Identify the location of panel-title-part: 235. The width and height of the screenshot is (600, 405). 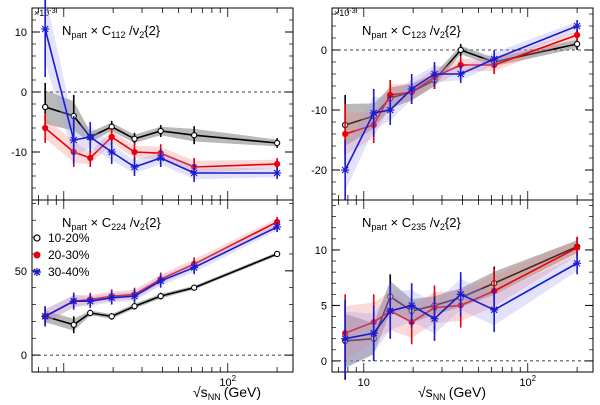
(418, 227).